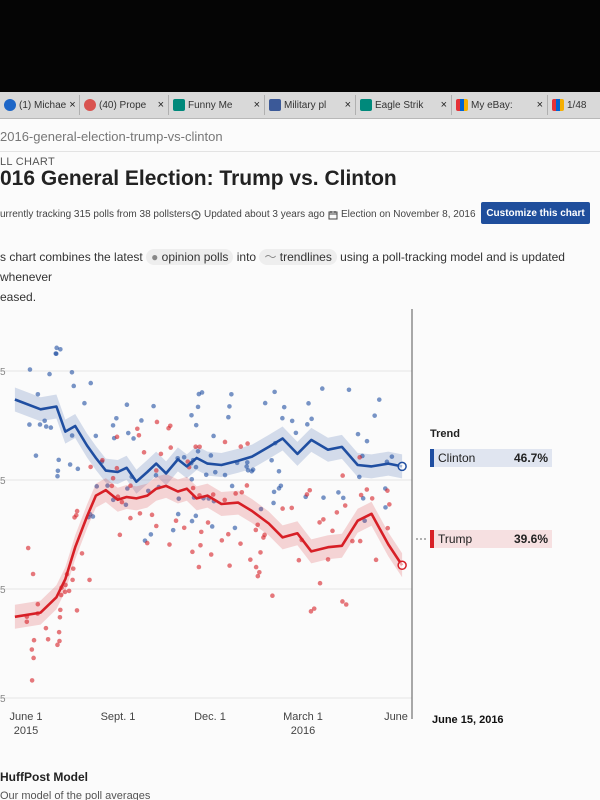 This screenshot has height=800, width=600. Describe the element at coordinates (300, 135) in the screenshot. I see `address-bar: 2016-general-election-trump-vs-clinton` at that location.